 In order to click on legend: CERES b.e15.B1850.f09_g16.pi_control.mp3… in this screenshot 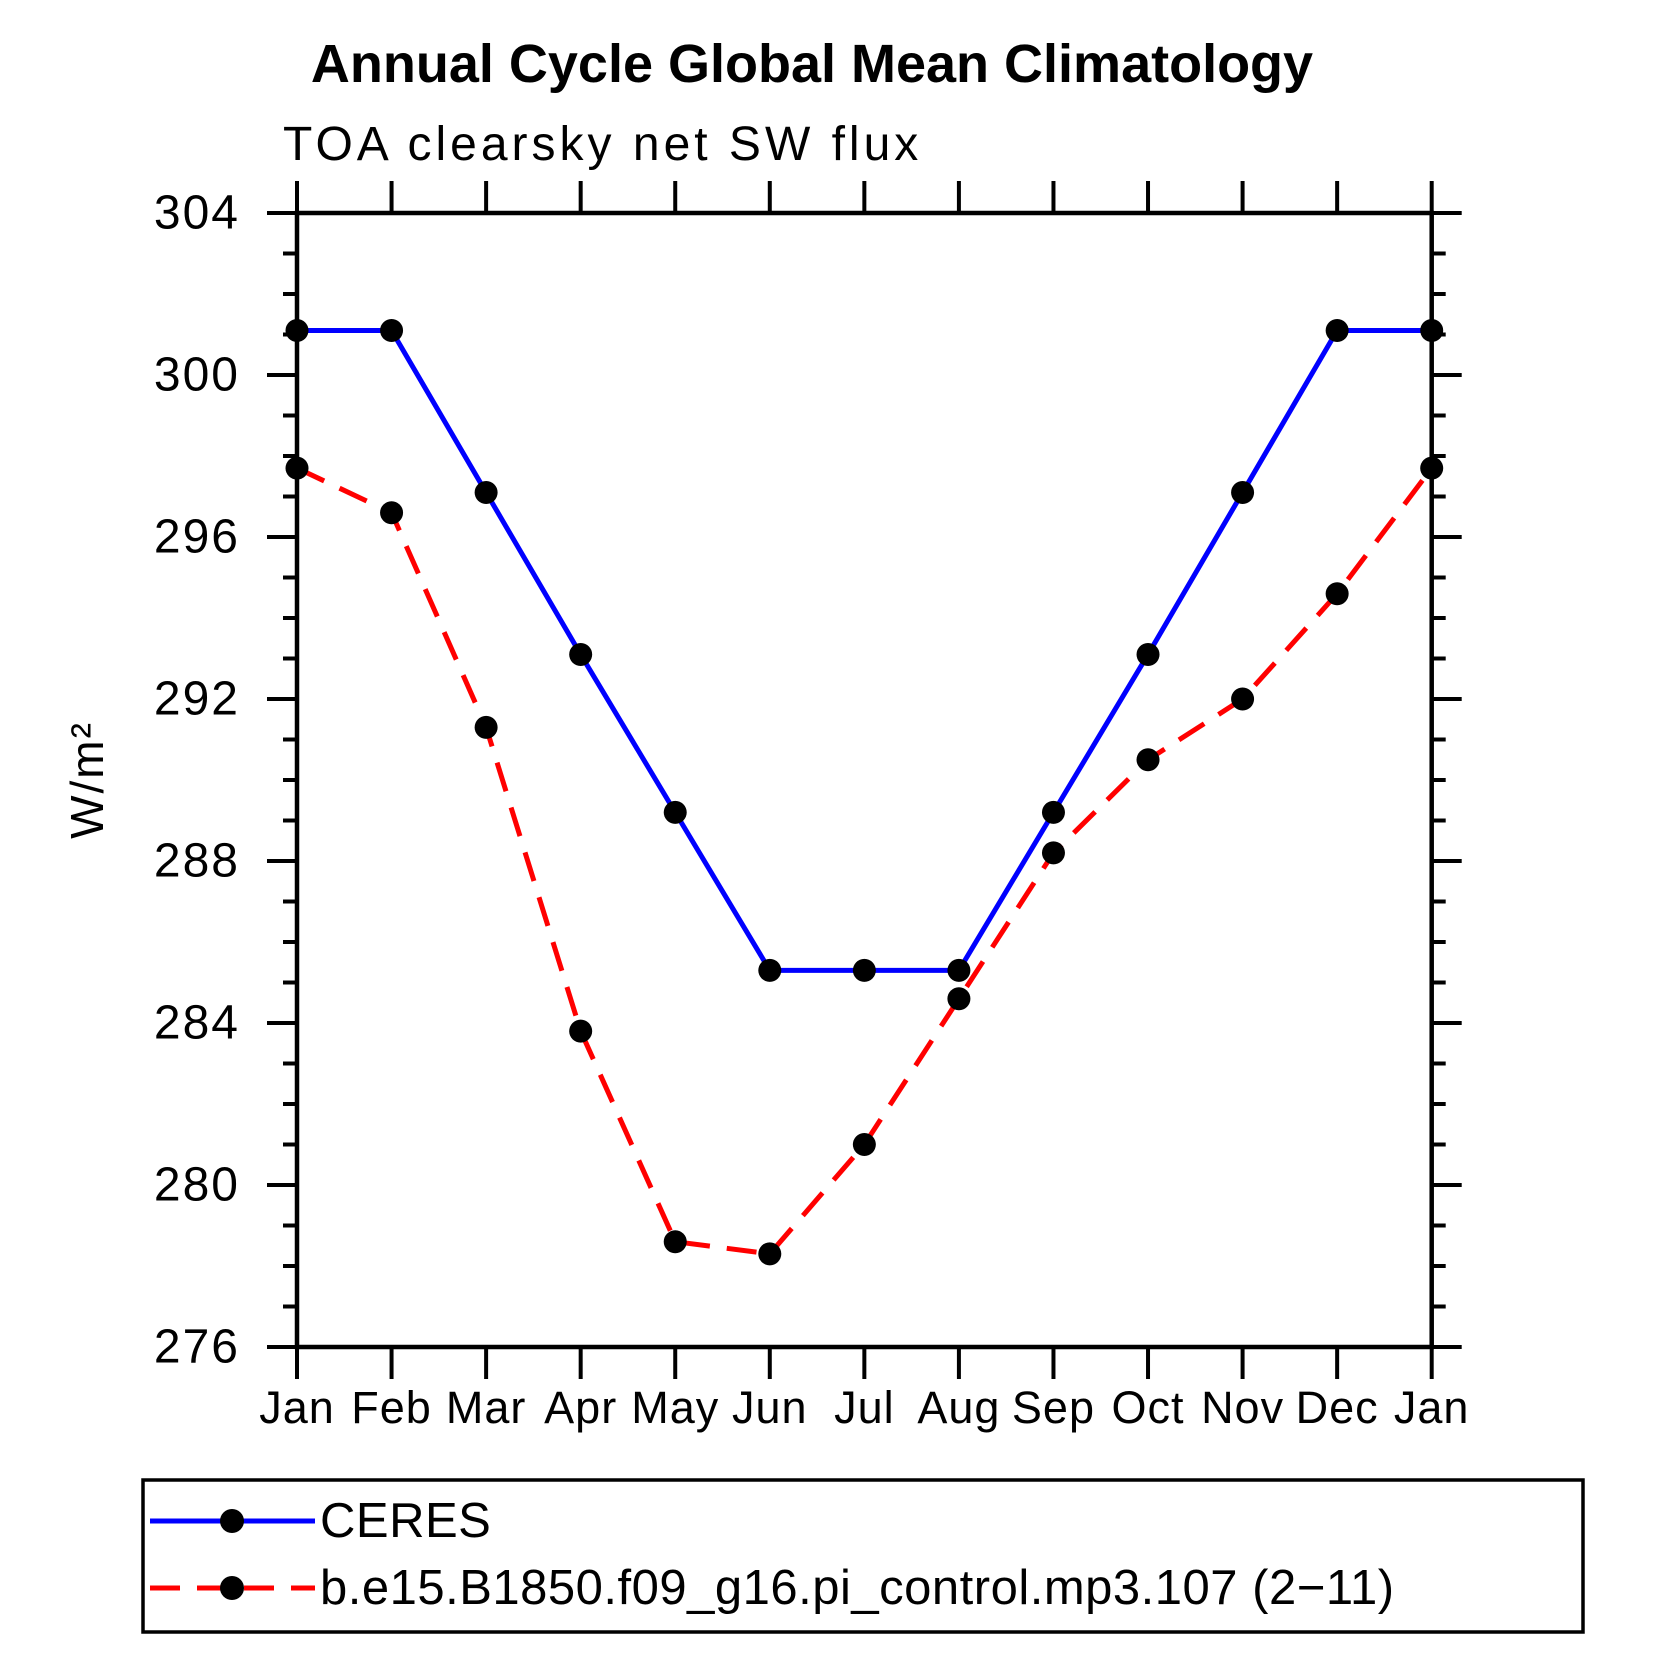, I will do `click(863, 1556)`.